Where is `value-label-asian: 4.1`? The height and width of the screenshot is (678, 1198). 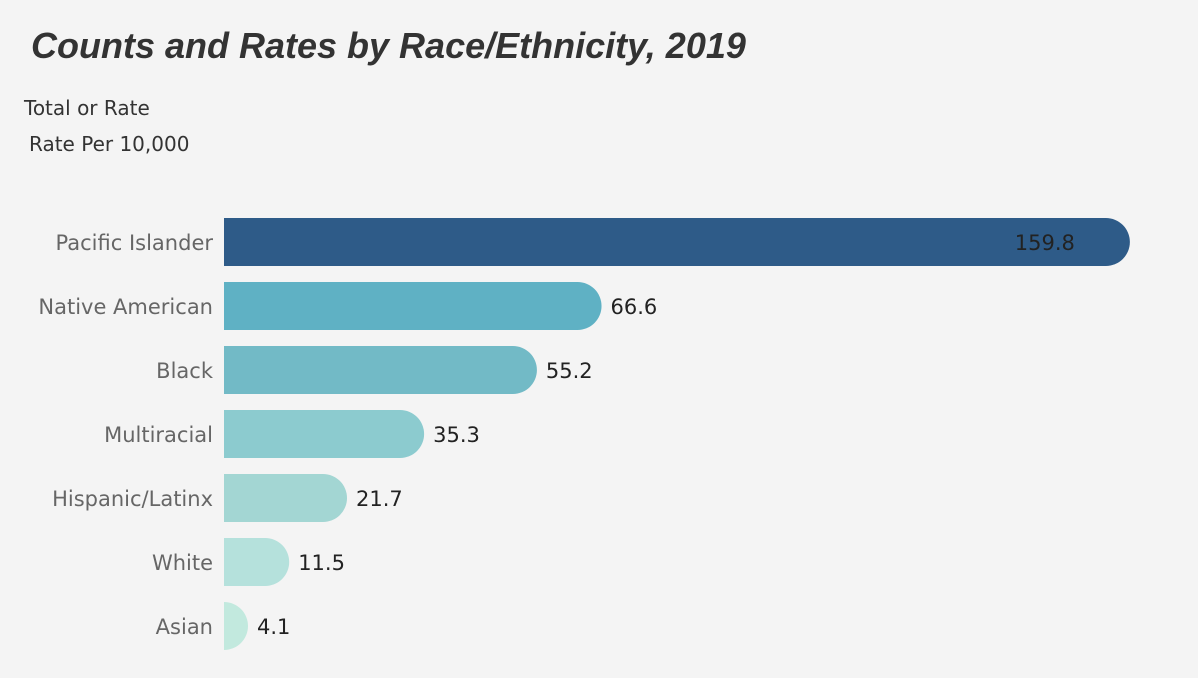
value-label-asian: 4.1 is located at coordinates (273, 627).